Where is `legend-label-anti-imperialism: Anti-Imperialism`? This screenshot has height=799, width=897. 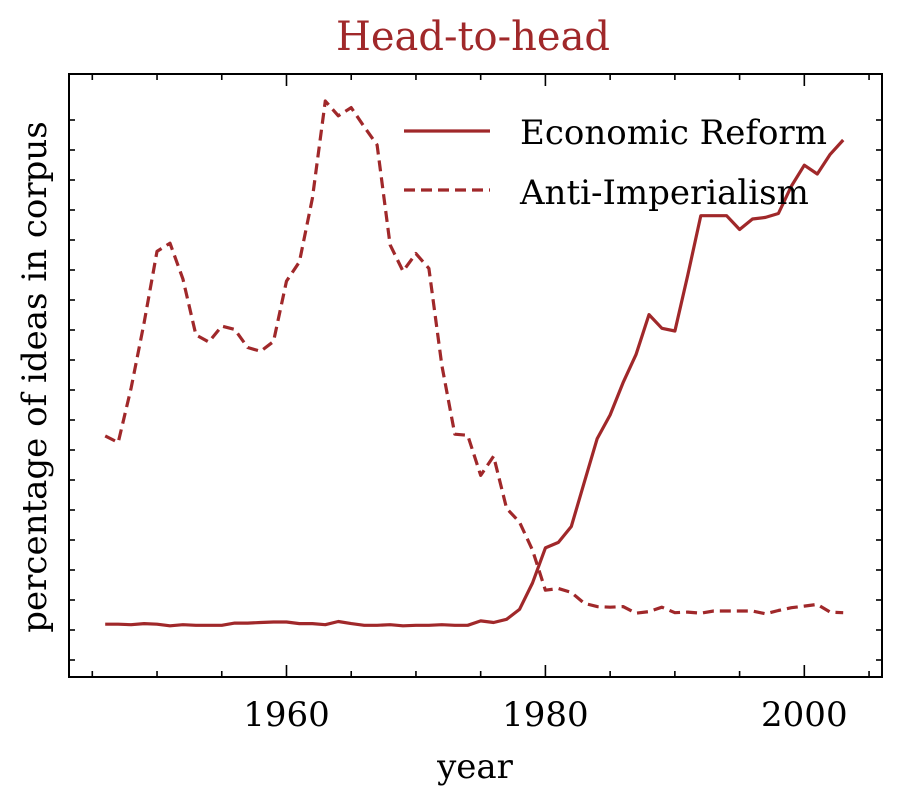
legend-label-anti-imperialism: Anti-Imperialism is located at coordinates (664, 193).